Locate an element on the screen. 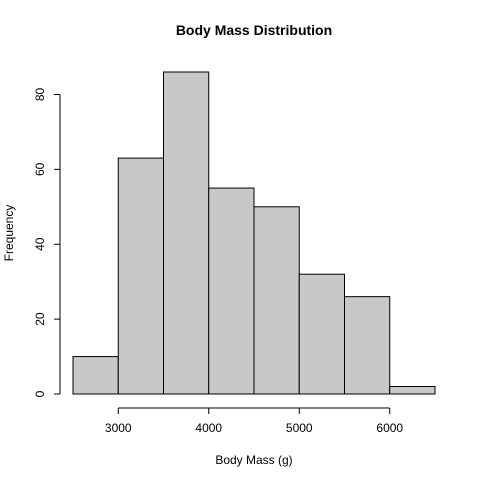 The image size is (480, 480). y-tick-label-40: 40 is located at coordinates (40, 244).